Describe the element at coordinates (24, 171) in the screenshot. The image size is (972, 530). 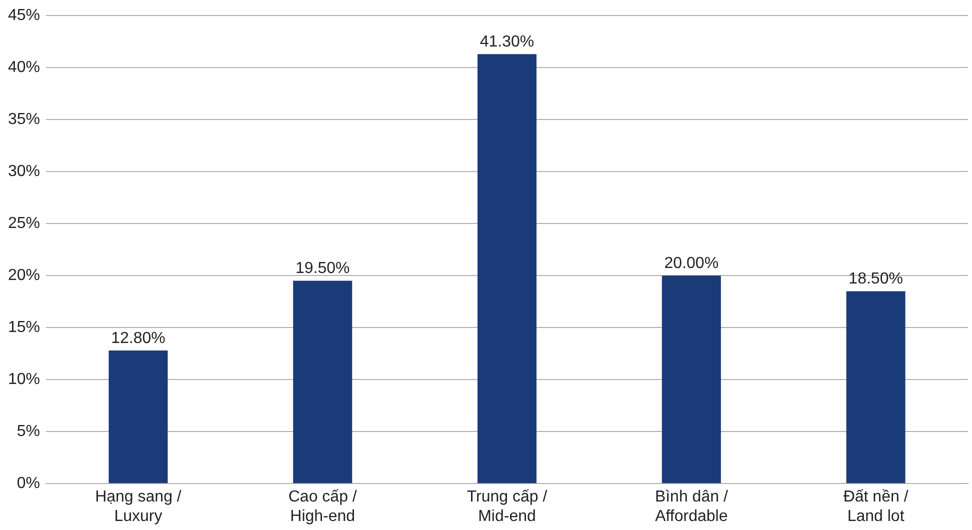
I see `y-tick-label: 30%` at that location.